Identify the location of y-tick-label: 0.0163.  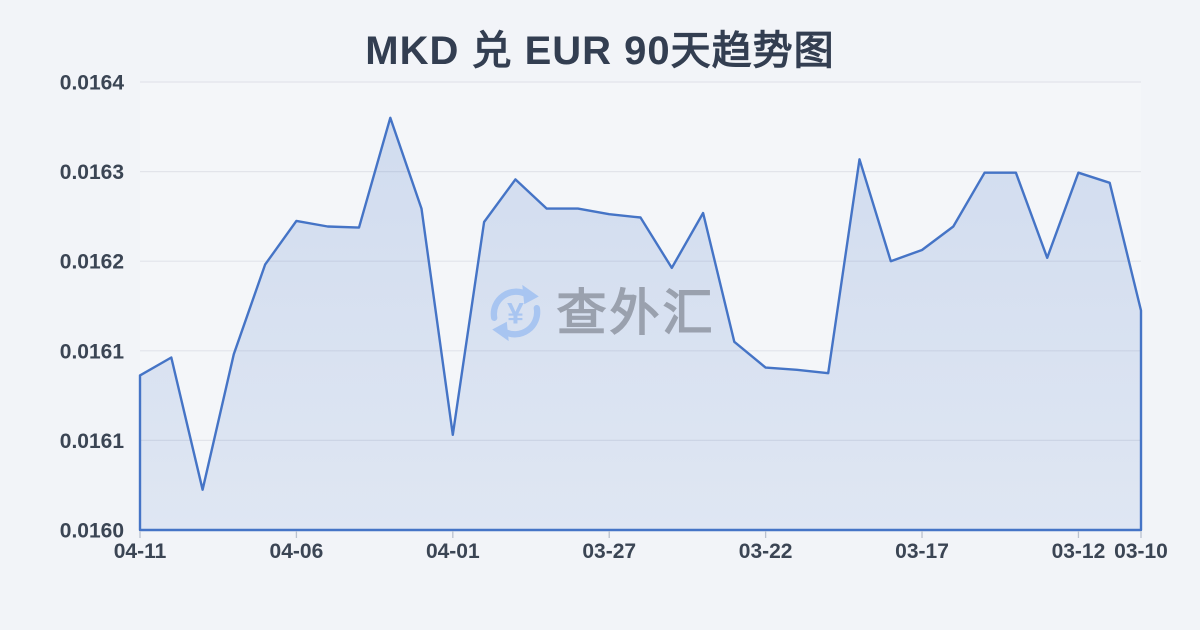
(92, 172).